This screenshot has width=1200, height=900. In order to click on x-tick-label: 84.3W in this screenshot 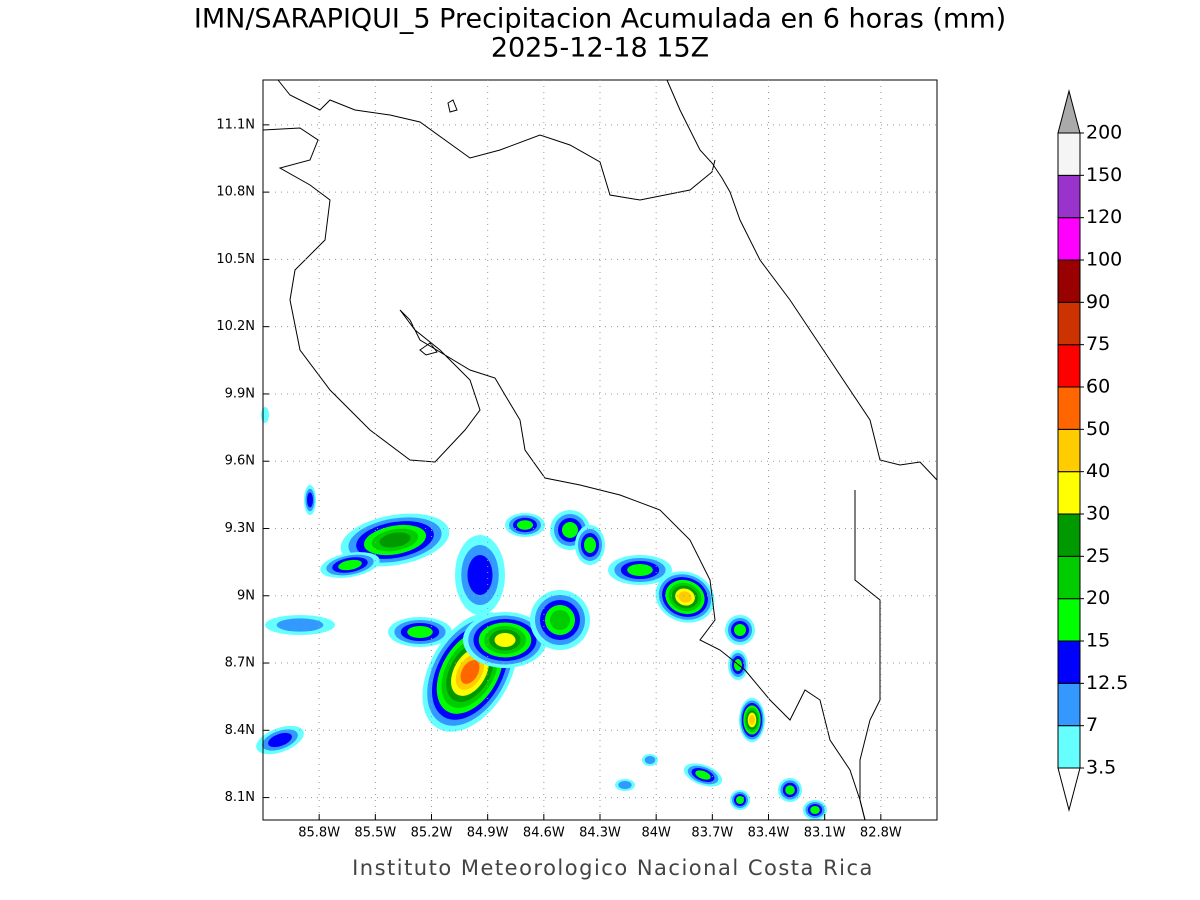, I will do `click(600, 833)`.